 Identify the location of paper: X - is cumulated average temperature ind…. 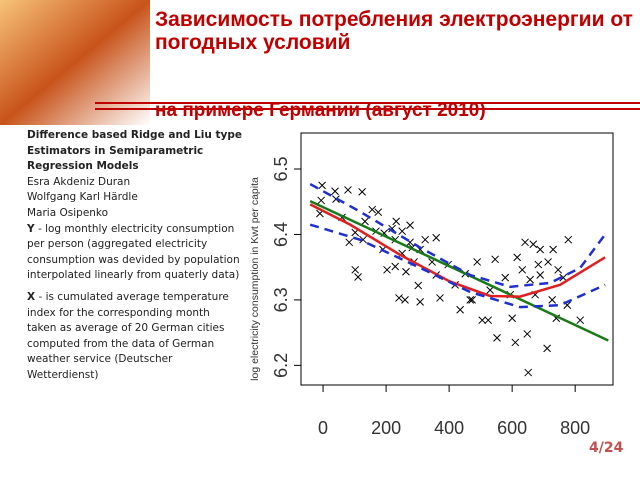
(134, 337).